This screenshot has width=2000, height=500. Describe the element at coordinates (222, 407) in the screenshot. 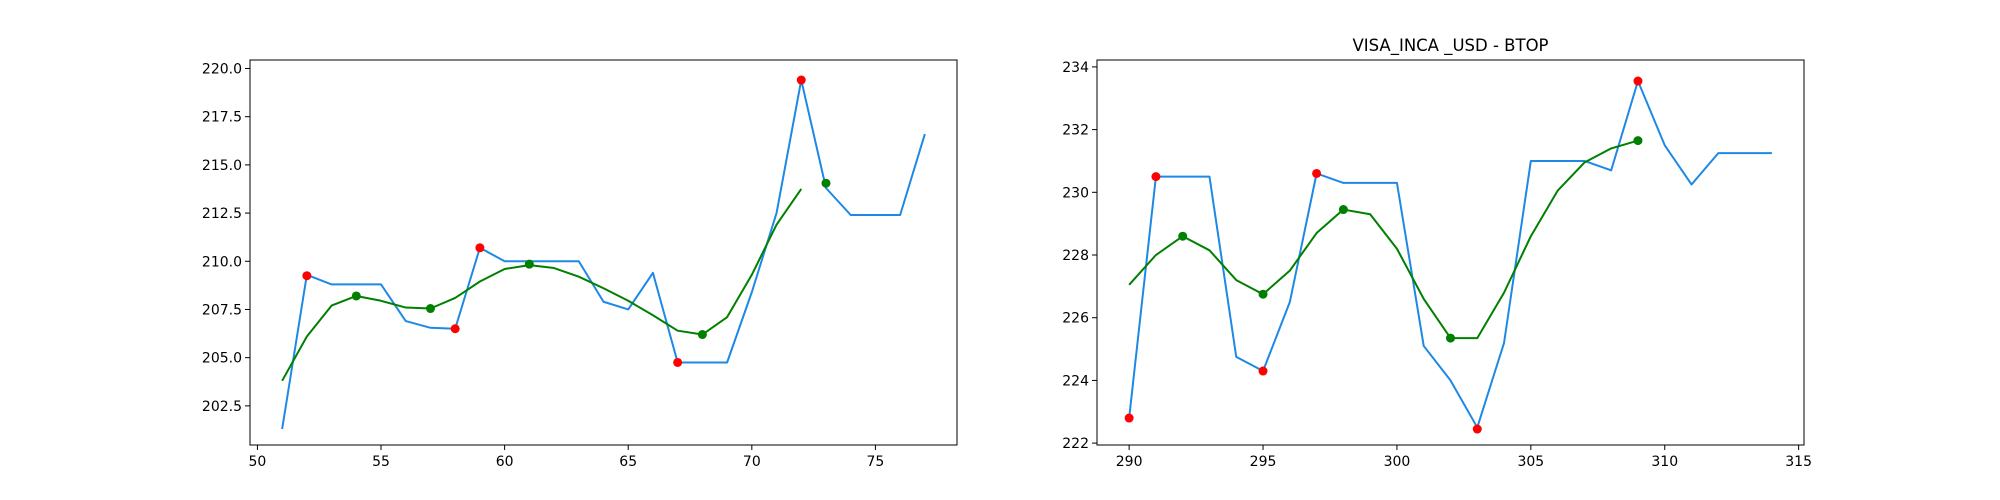

I see `y-tick-label: 202.5` at that location.